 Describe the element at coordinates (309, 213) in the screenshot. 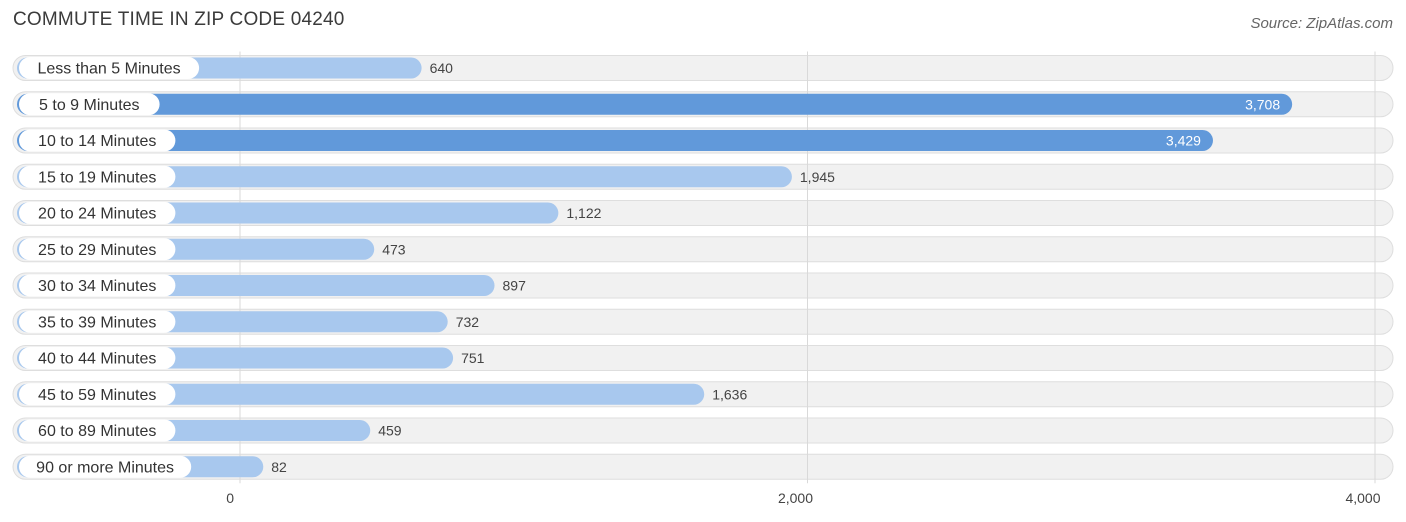

I see `bar-row: 20 to 24 Minutes 1,122` at that location.